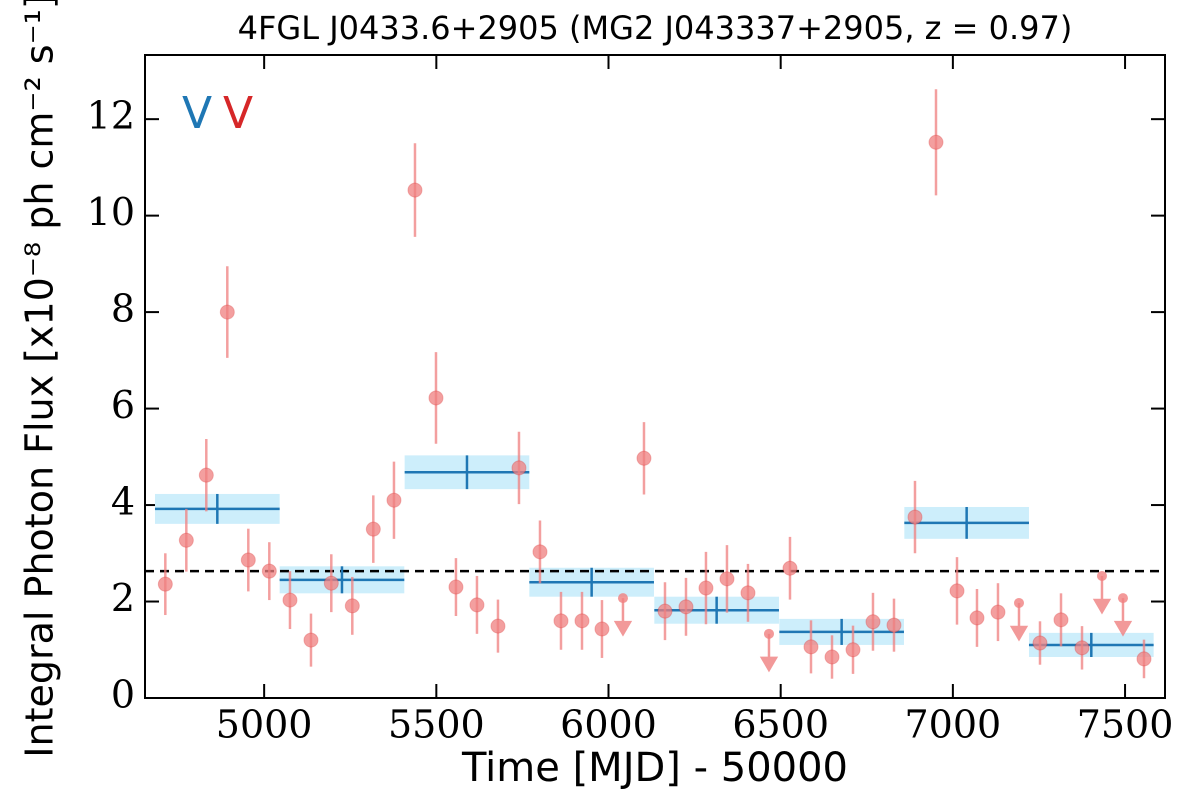 This screenshot has width=1200, height=800. I want to click on y-tick-label: 4, so click(123, 502).